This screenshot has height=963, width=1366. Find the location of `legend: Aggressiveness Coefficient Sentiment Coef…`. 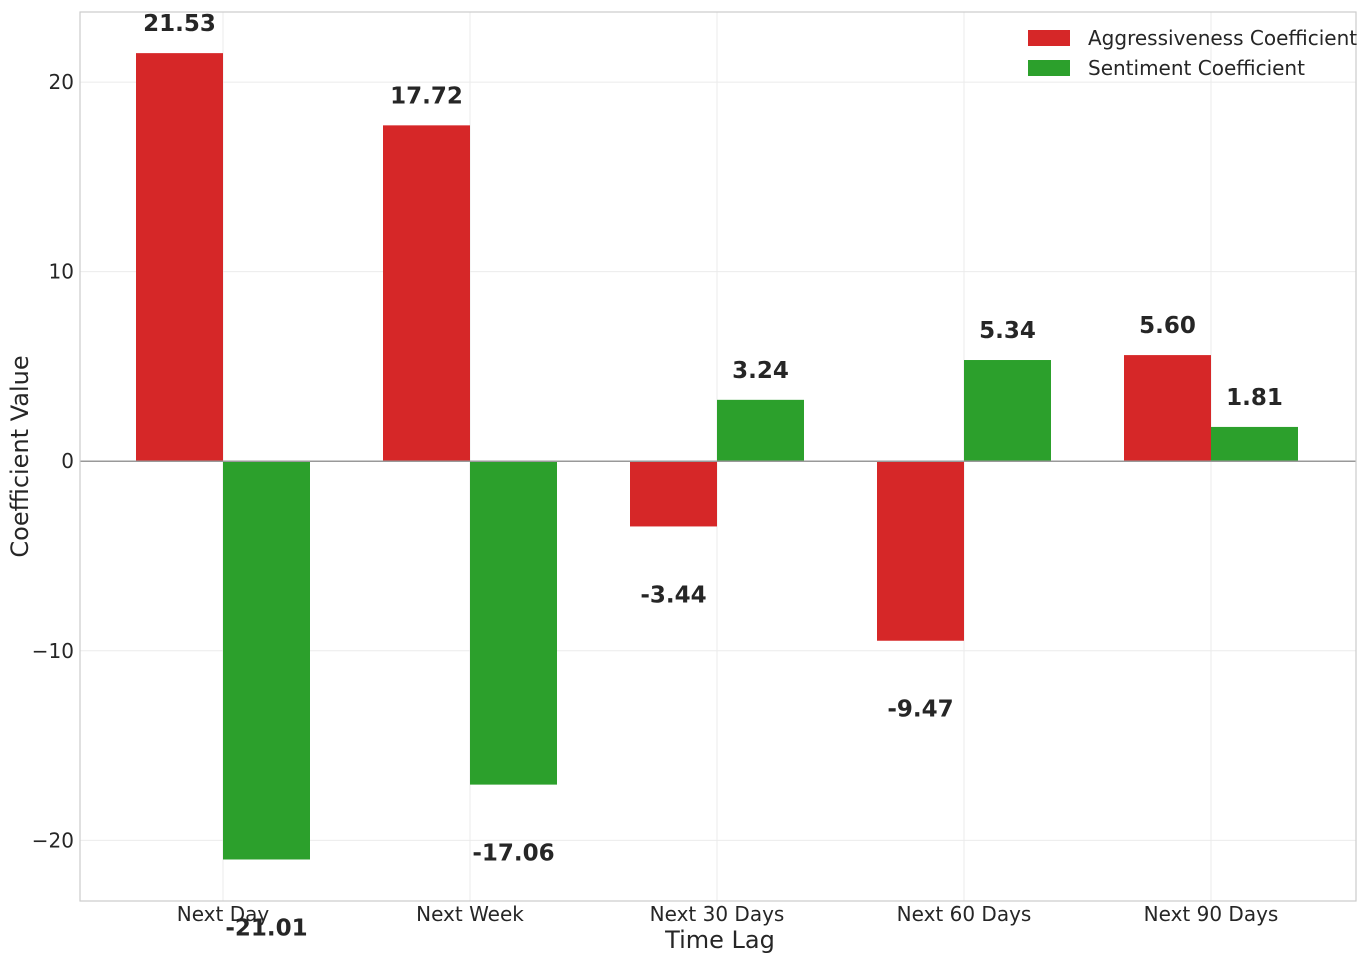

legend: Aggressiveness Coefficient Sentiment Coef… is located at coordinates (1192, 53).